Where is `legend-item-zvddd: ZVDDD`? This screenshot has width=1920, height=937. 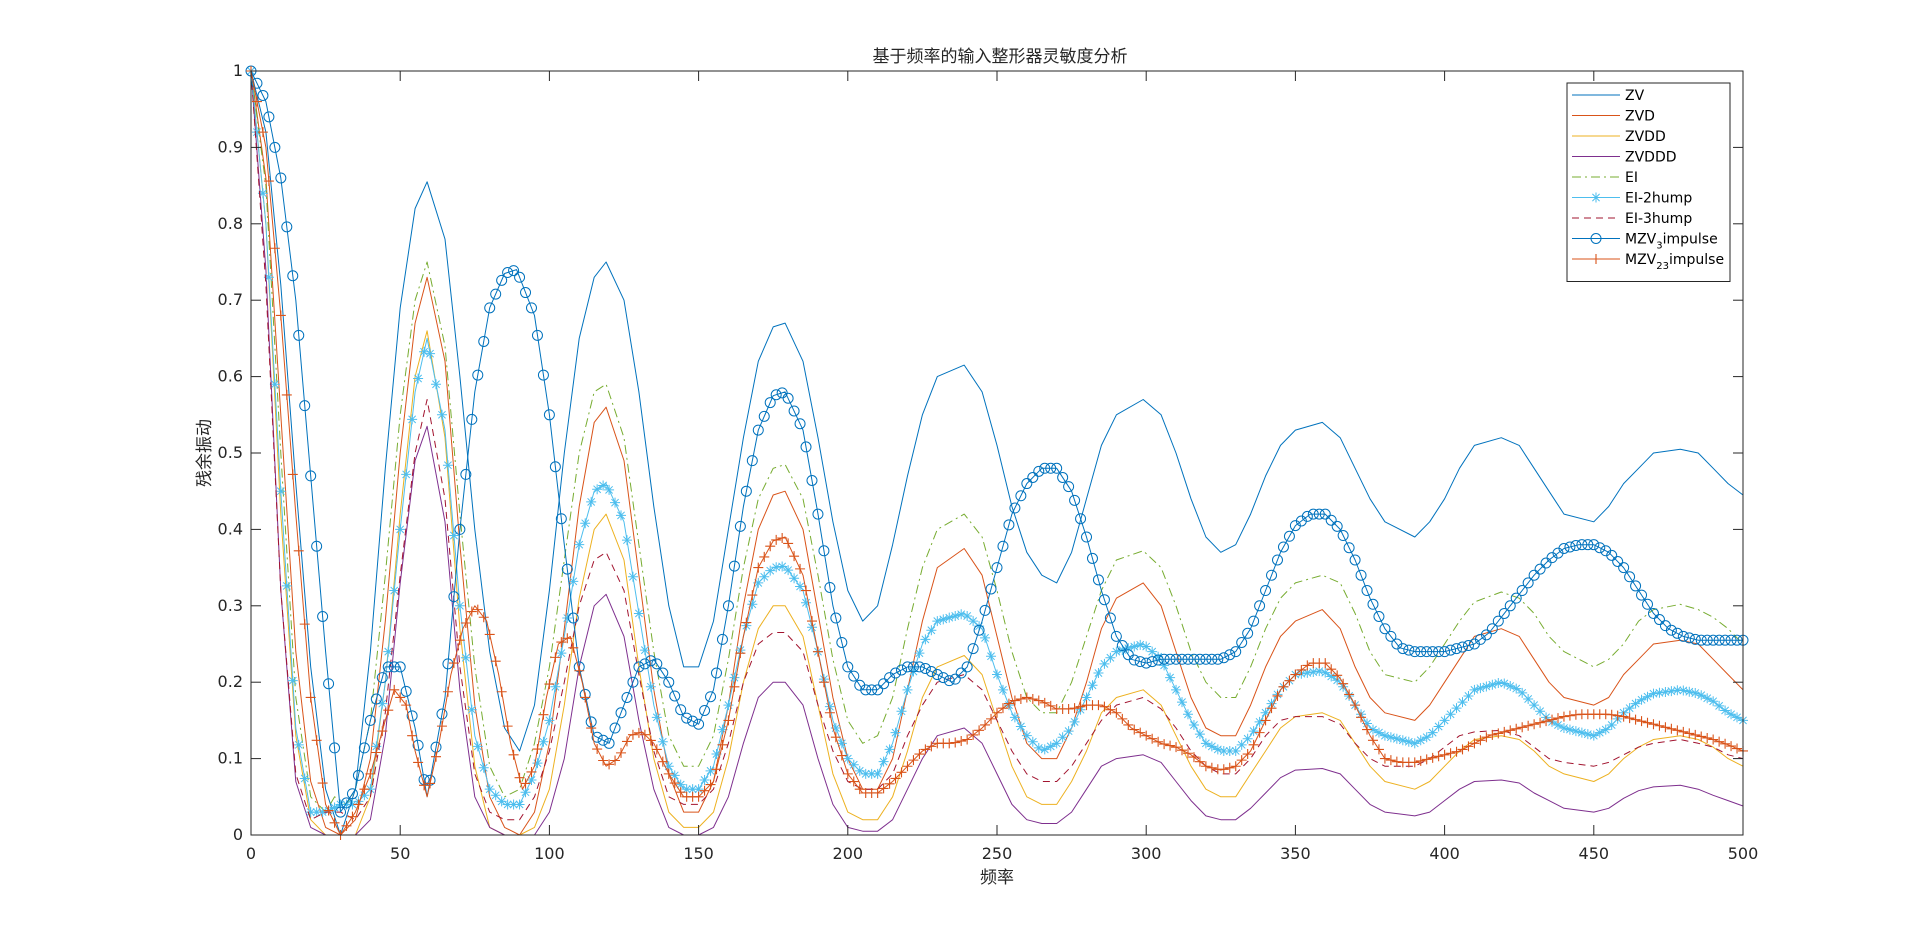 legend-item-zvddd: ZVDDD is located at coordinates (1624, 158).